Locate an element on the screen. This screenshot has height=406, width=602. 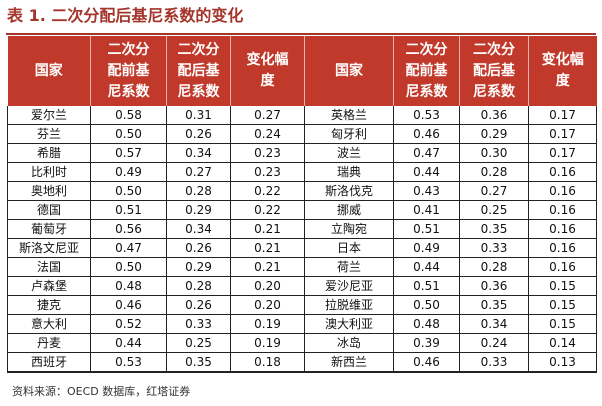
cell-country: 比利时 is located at coordinates (49, 172).